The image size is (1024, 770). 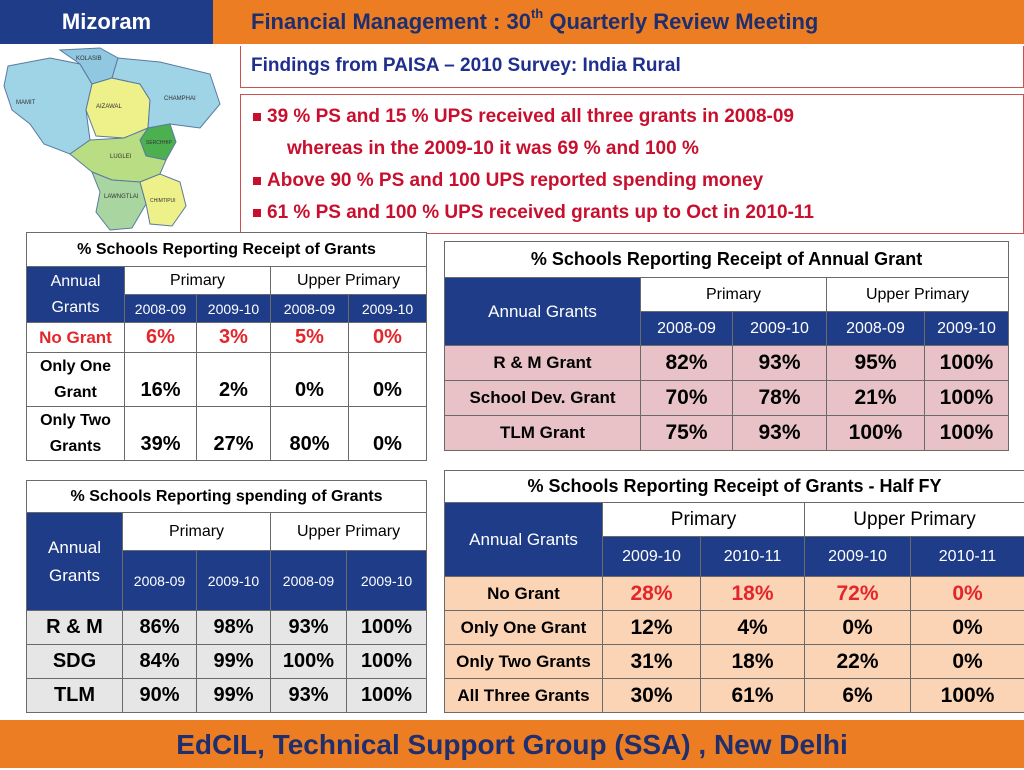 I want to click on row-label: R & M, so click(x=75, y=628).